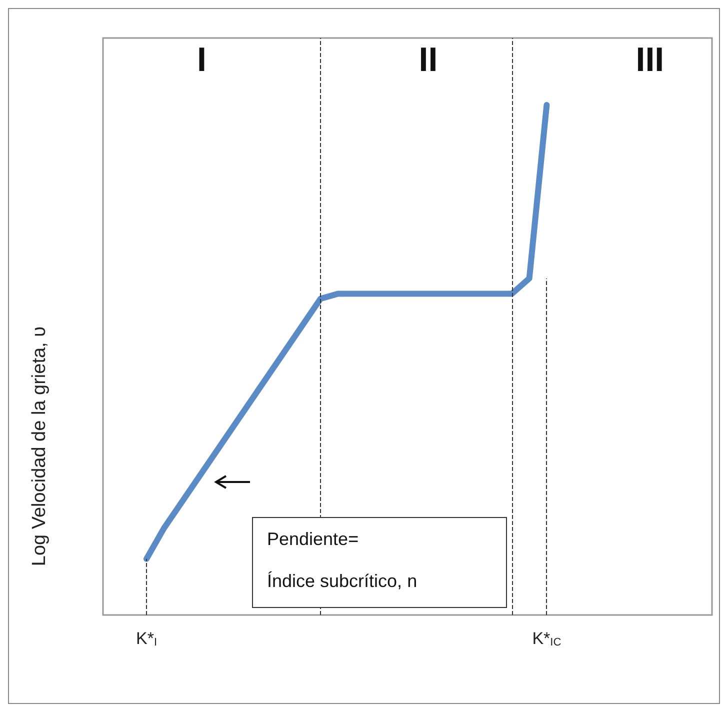 This screenshot has height=712, width=728. I want to click on text: I, so click(201, 60).